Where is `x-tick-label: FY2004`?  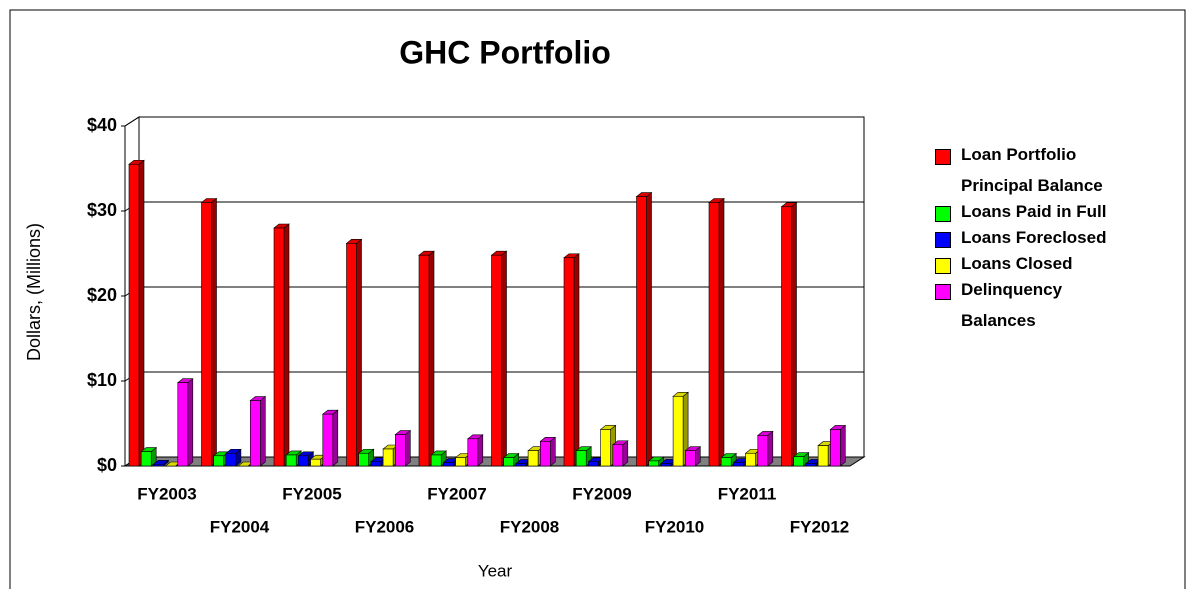 x-tick-label: FY2004 is located at coordinates (240, 526).